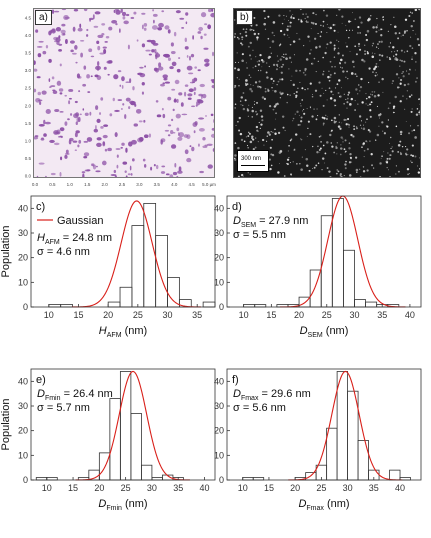 This screenshot has width=431, height=538. What do you see at coordinates (237, 207) in the screenshot?
I see `panel-label: d)` at bounding box center [237, 207].